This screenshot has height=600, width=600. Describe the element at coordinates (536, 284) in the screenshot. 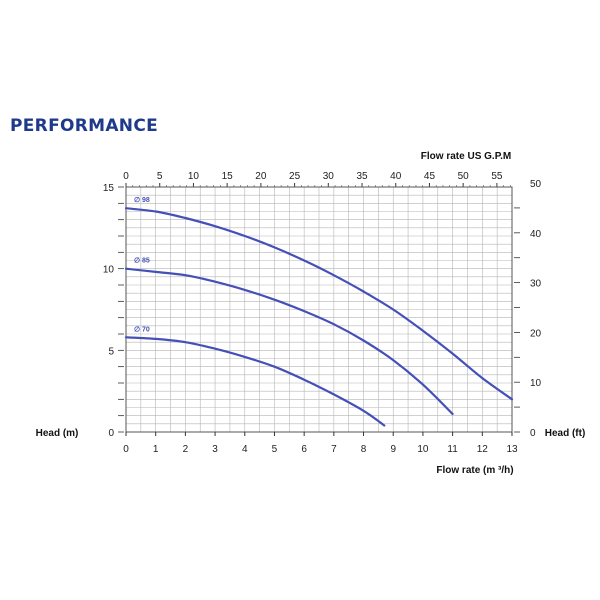

I see `right-tick-label: 30` at that location.